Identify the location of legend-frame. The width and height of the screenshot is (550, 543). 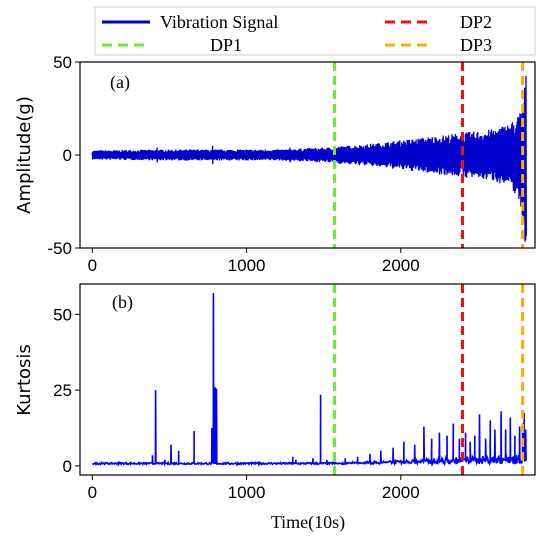
(315, 31).